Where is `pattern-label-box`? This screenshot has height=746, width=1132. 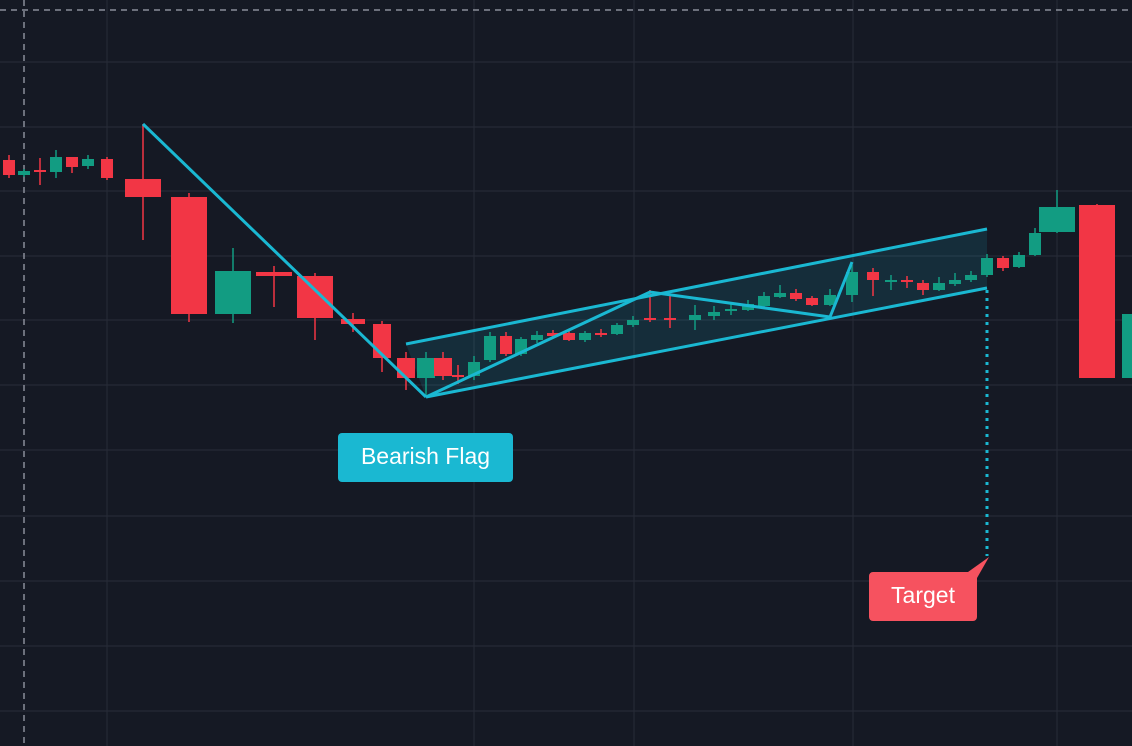 pattern-label-box is located at coordinates (425, 457).